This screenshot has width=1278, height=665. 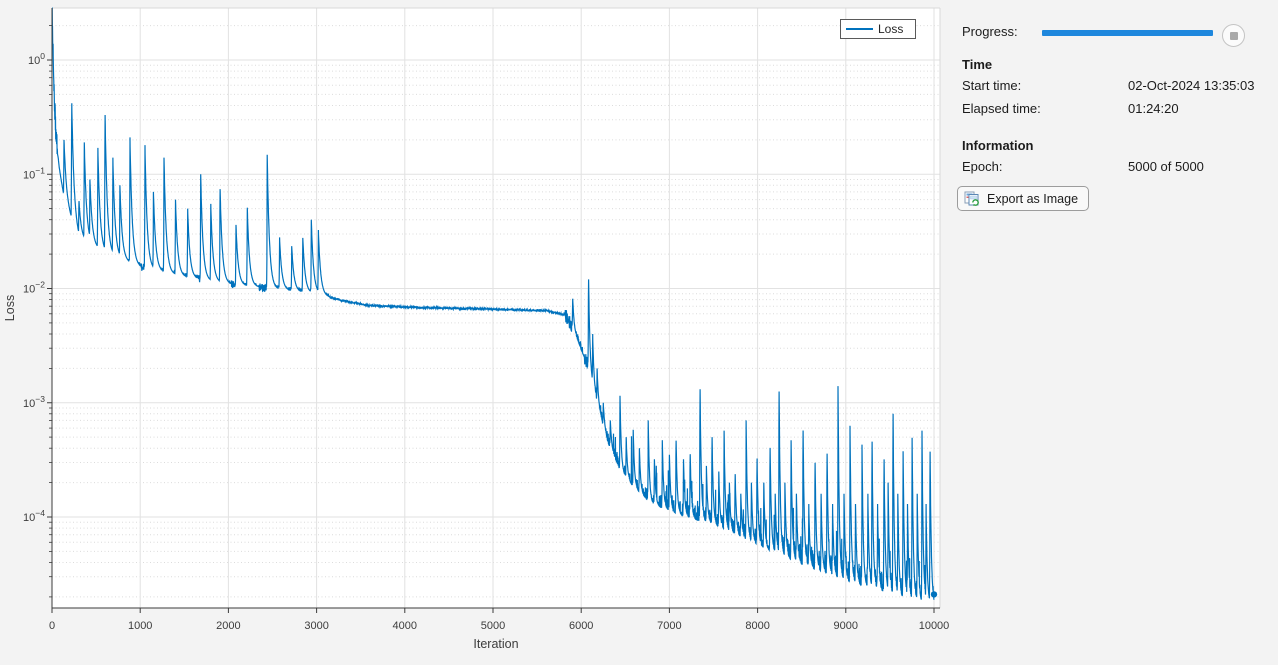 What do you see at coordinates (1191, 85) in the screenshot?
I see `start-time-value: 02-Oct-2024 13:35:03` at bounding box center [1191, 85].